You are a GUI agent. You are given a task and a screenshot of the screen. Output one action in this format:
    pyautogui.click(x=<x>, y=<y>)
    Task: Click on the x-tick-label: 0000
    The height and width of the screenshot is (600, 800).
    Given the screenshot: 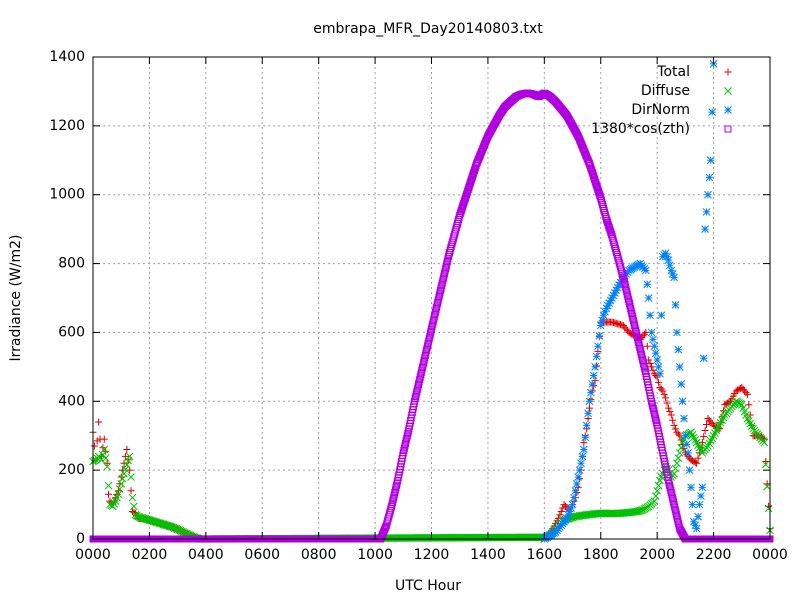 What is the action you would take?
    pyautogui.click(x=770, y=555)
    